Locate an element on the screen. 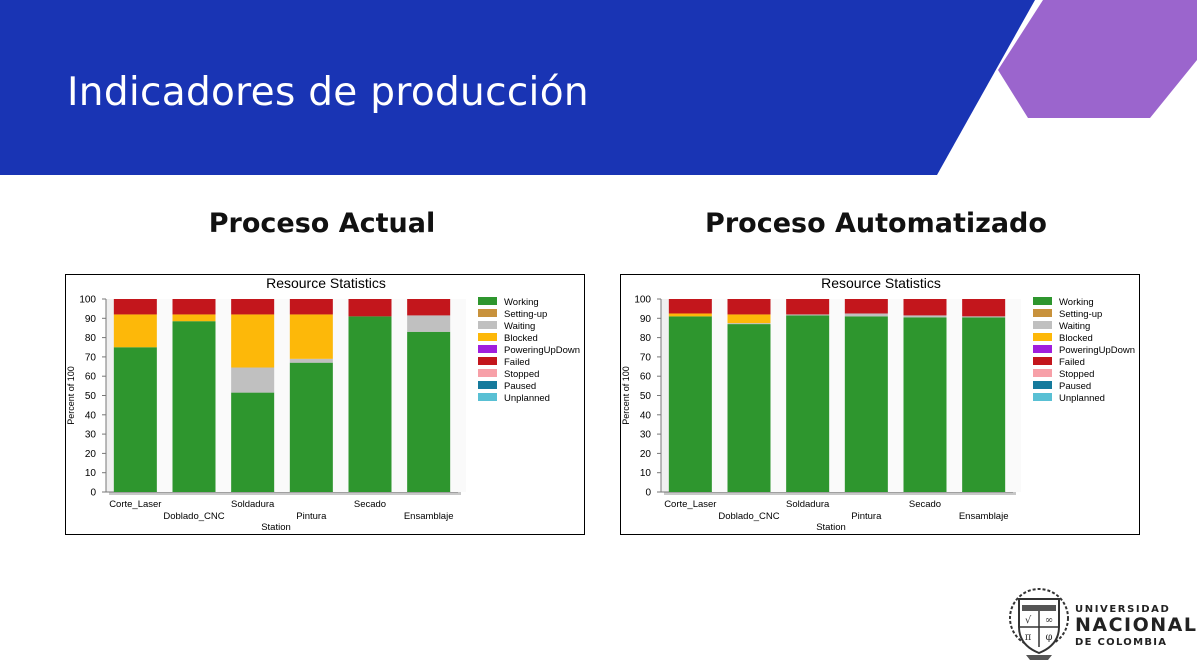 The image size is (1197, 669). x-axis-label: Station is located at coordinates (831, 527).